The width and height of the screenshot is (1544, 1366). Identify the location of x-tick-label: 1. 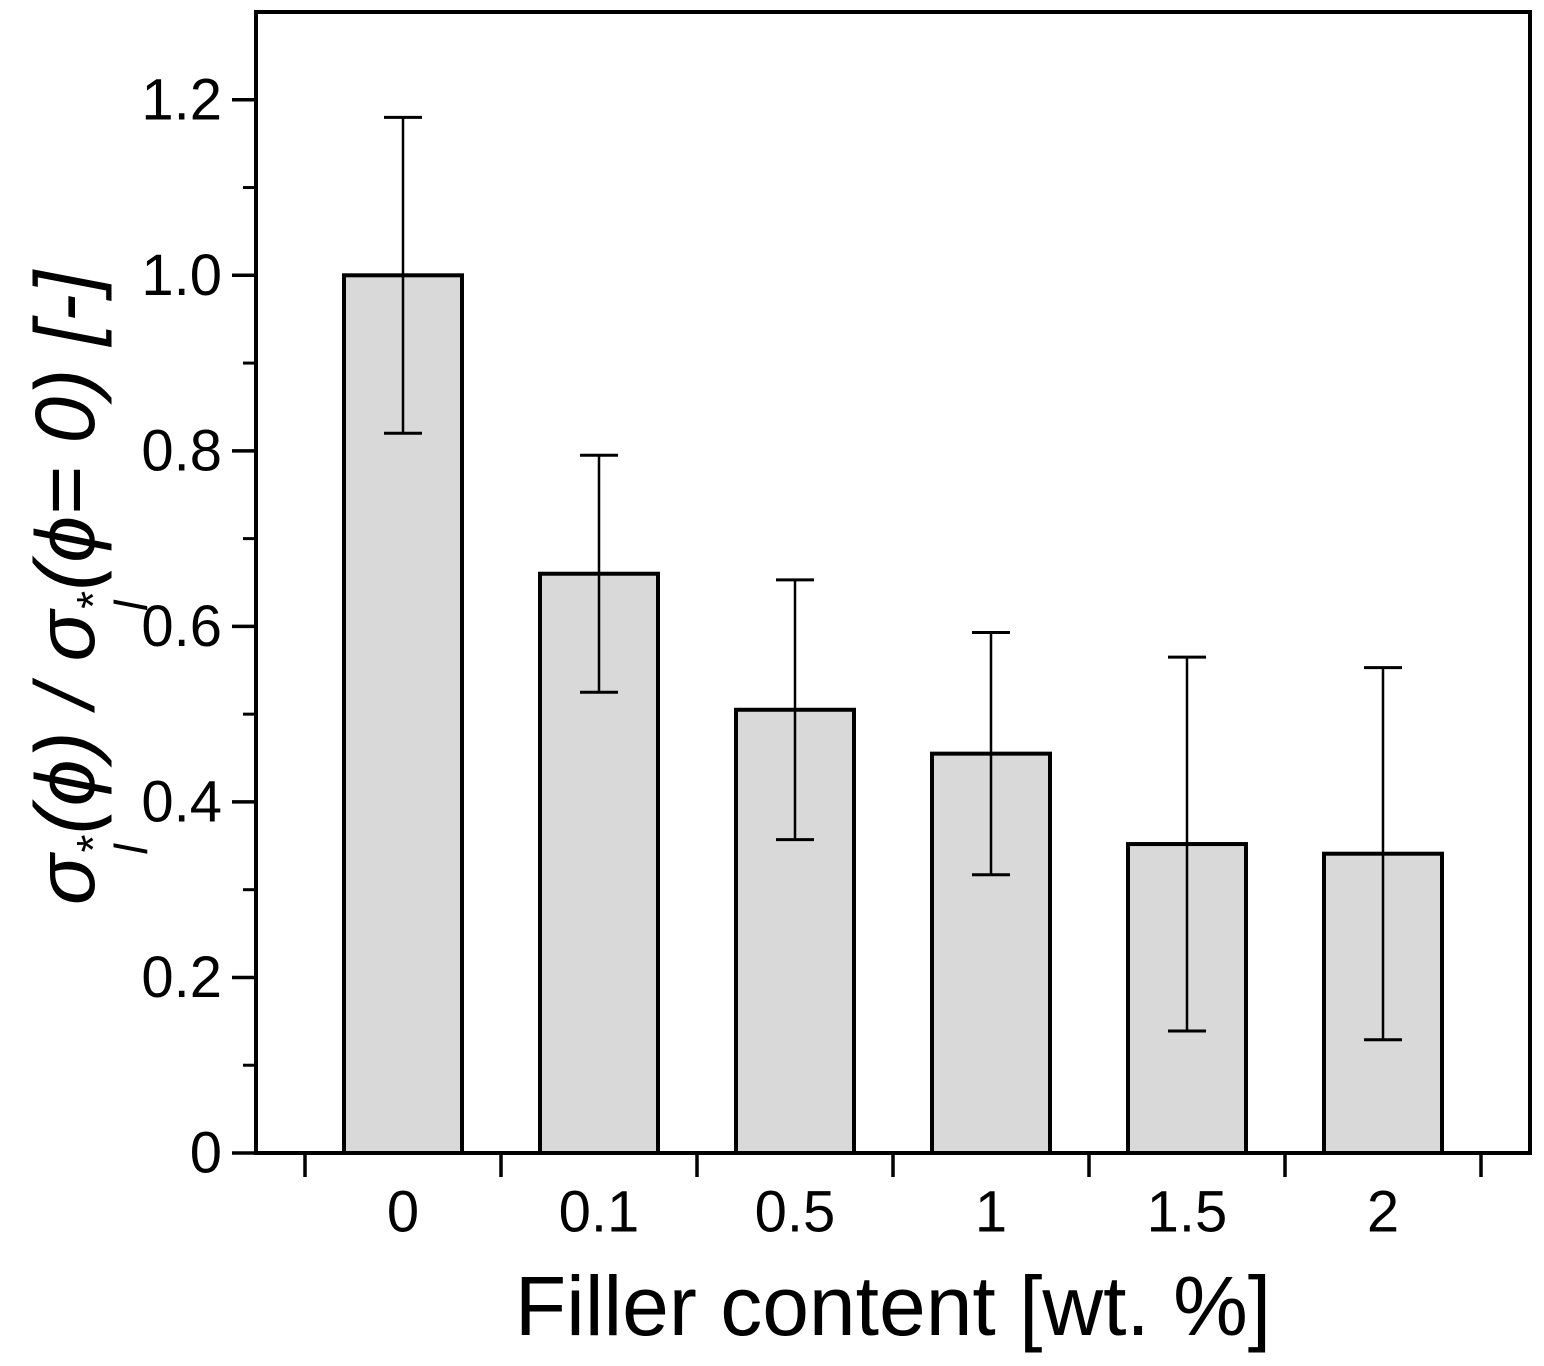
(991, 1212).